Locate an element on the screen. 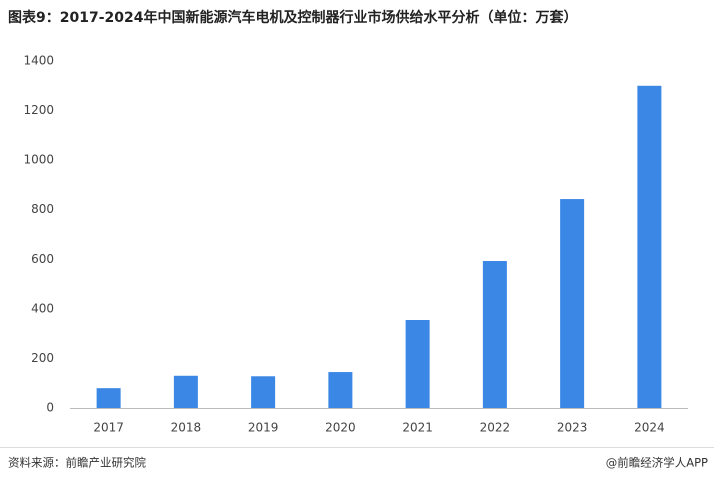 The width and height of the screenshot is (714, 482). credit: @前瞻经济学人APP is located at coordinates (657, 463).